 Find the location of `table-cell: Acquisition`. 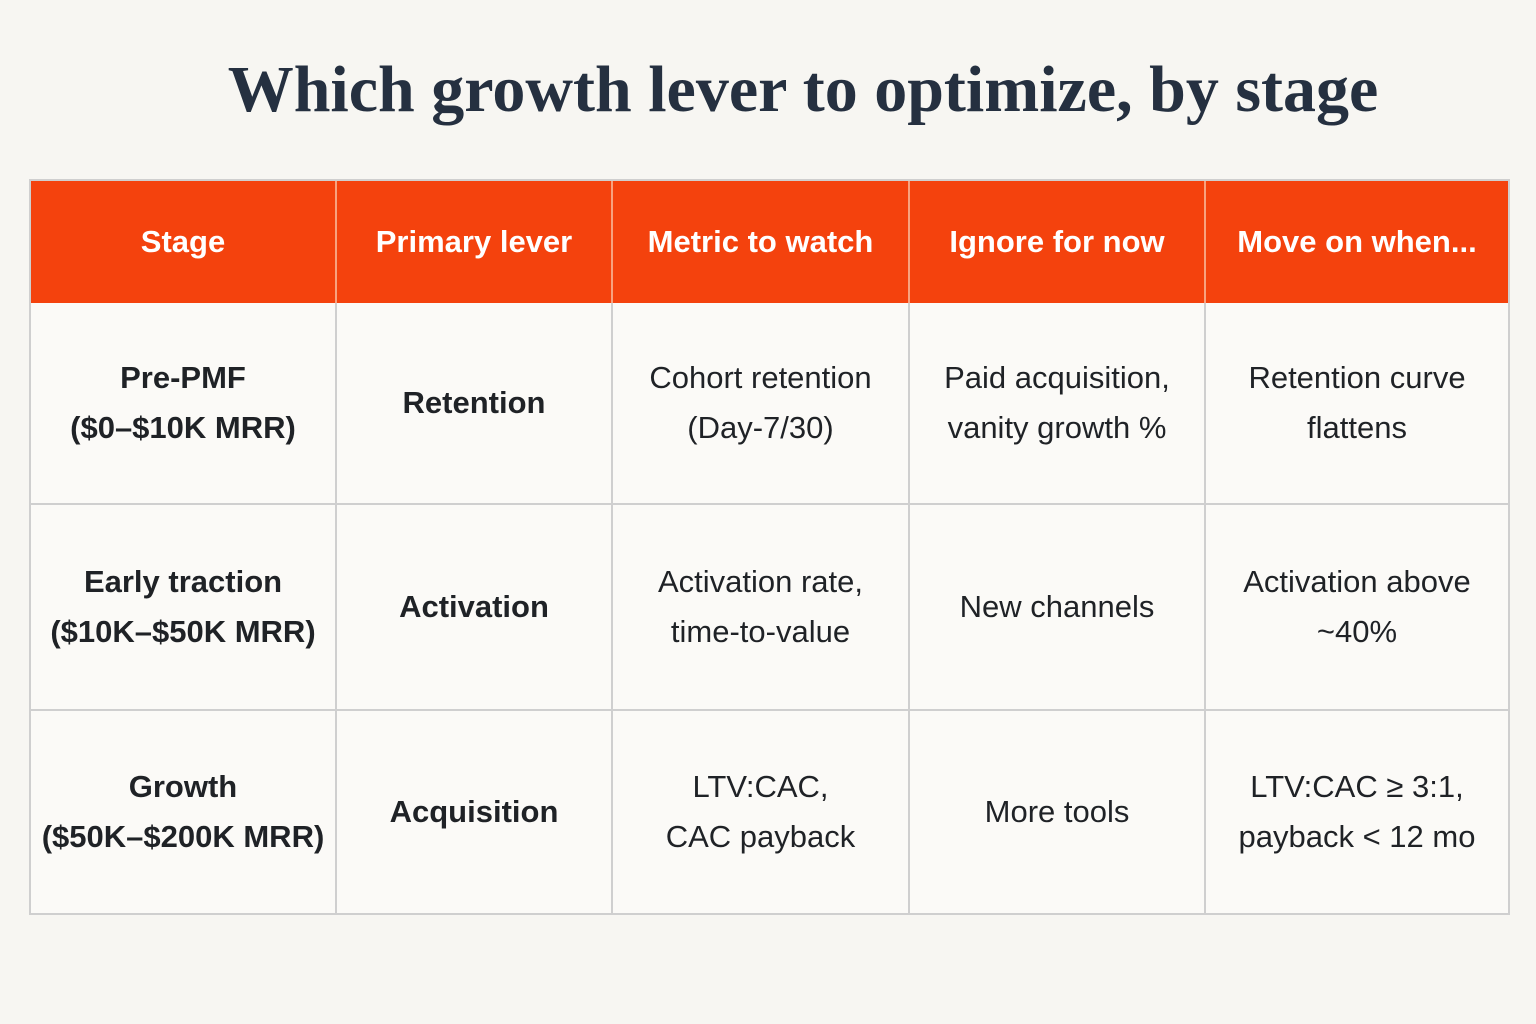

table-cell: Acquisition is located at coordinates (475, 812).